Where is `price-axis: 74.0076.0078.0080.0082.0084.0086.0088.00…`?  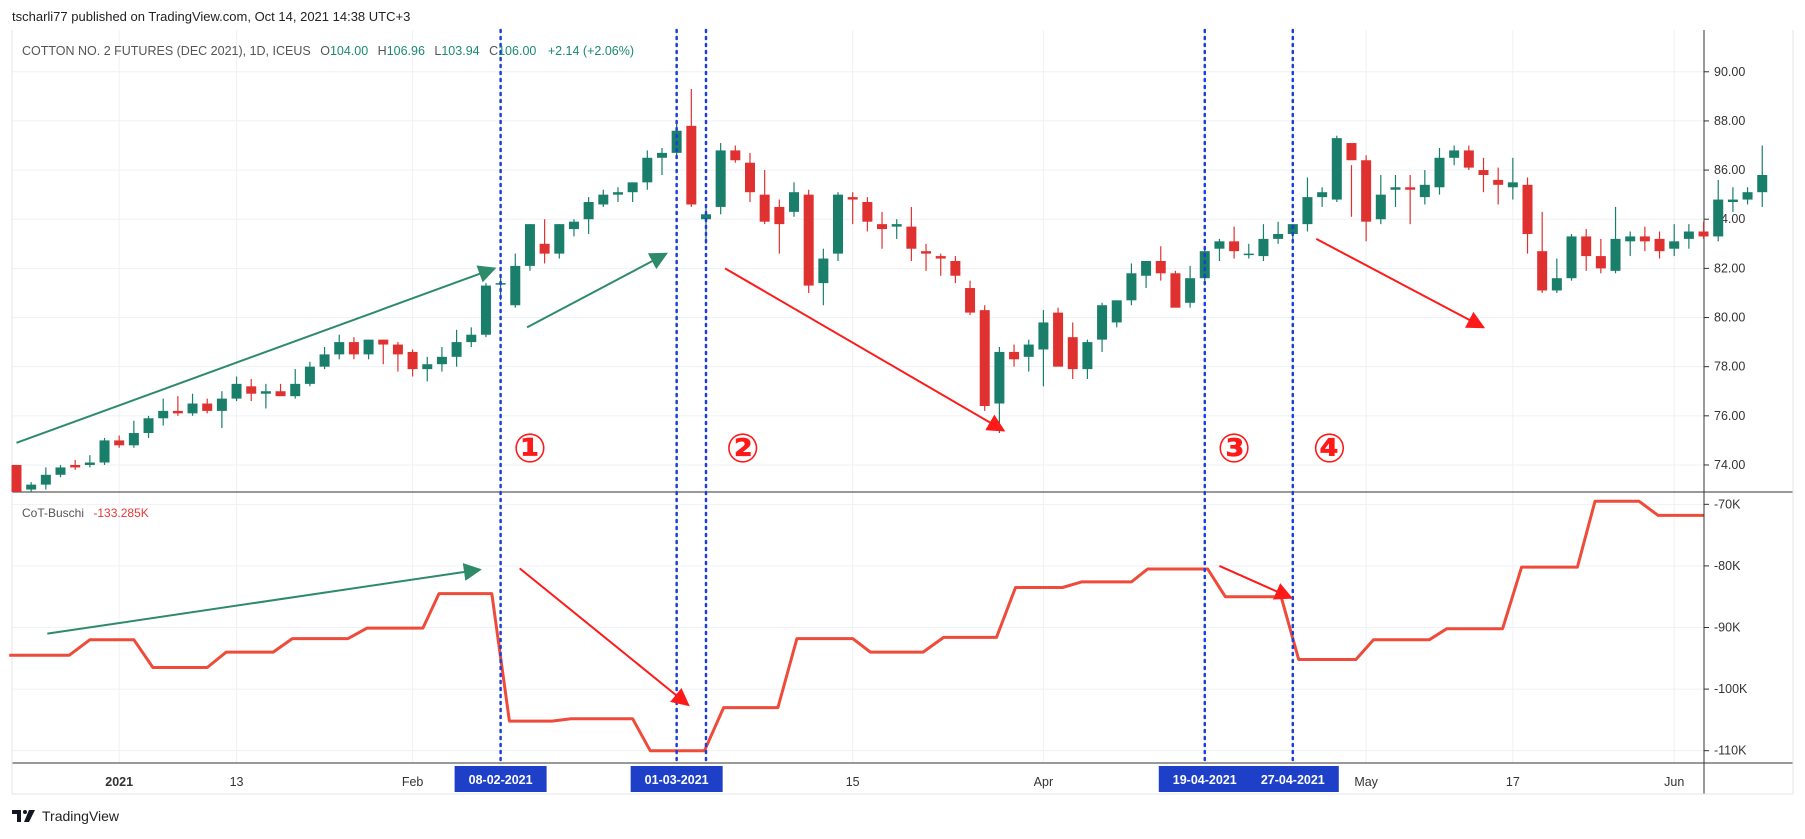
price-axis: 74.0076.0078.0080.0082.0084.0086.0088.00… is located at coordinates (1724, 268).